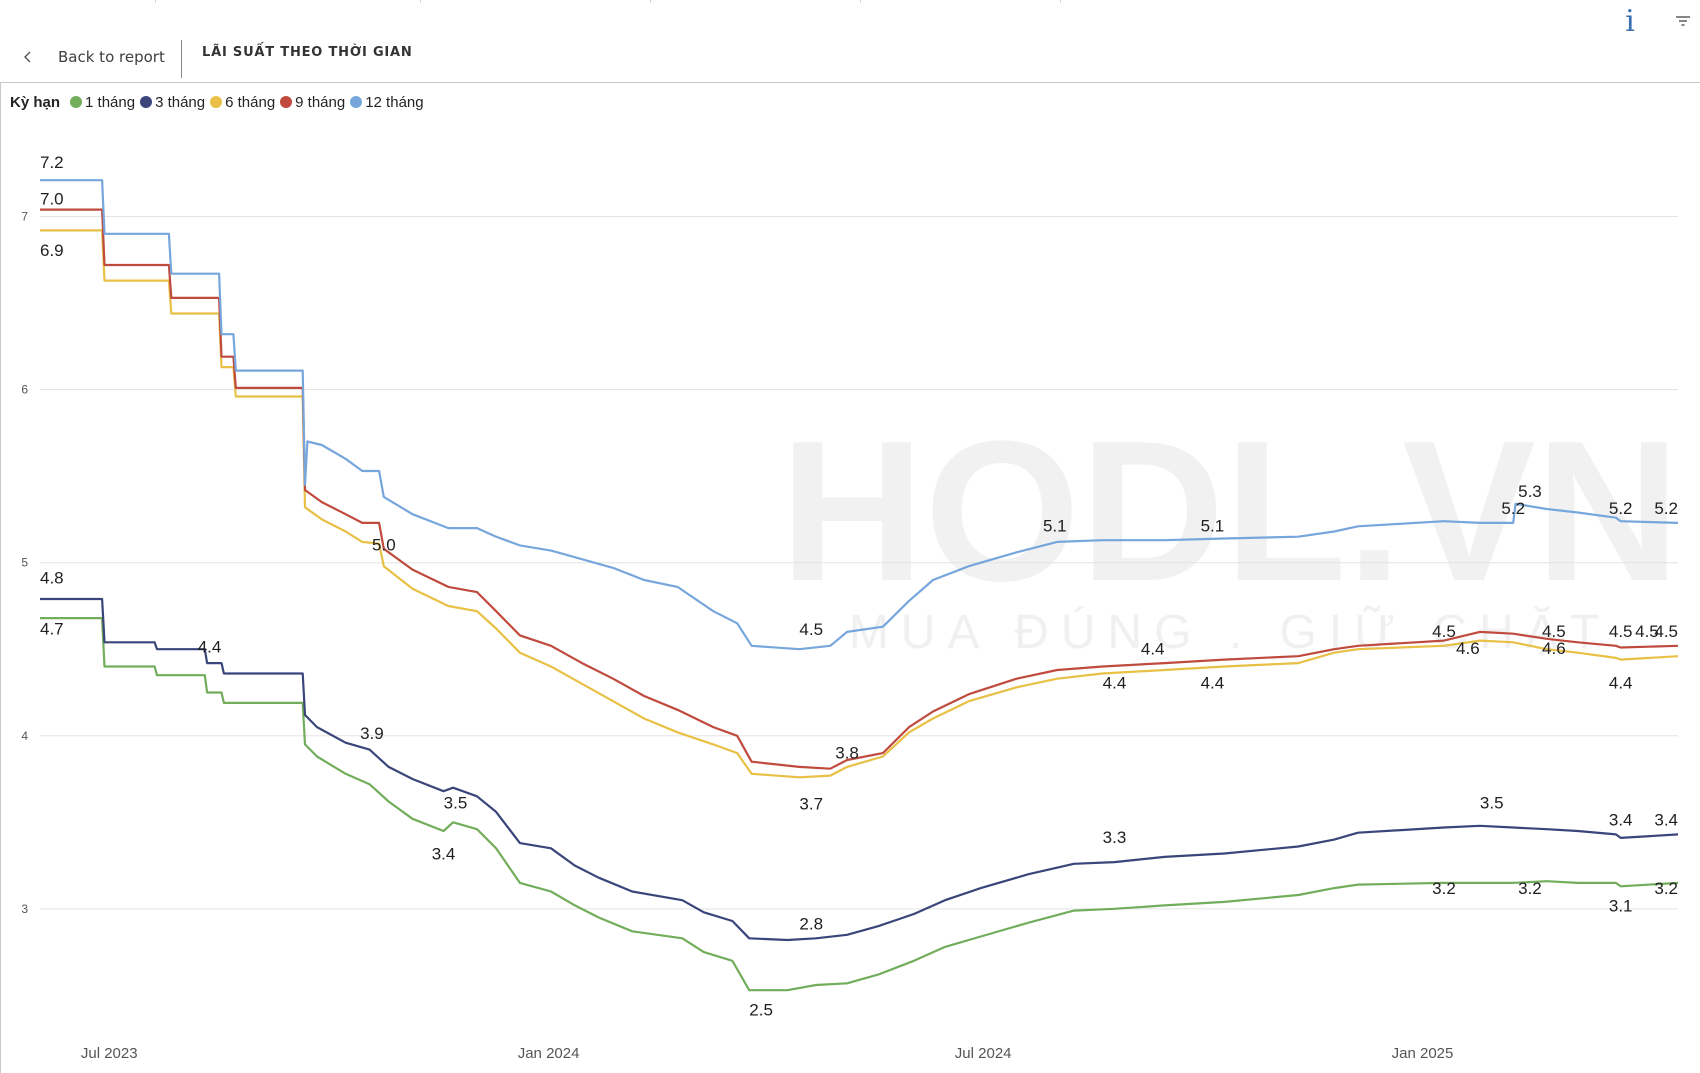 This screenshot has width=1700, height=1073. What do you see at coordinates (109, 1053) in the screenshot?
I see `x-tick-label: Jul 2023` at bounding box center [109, 1053].